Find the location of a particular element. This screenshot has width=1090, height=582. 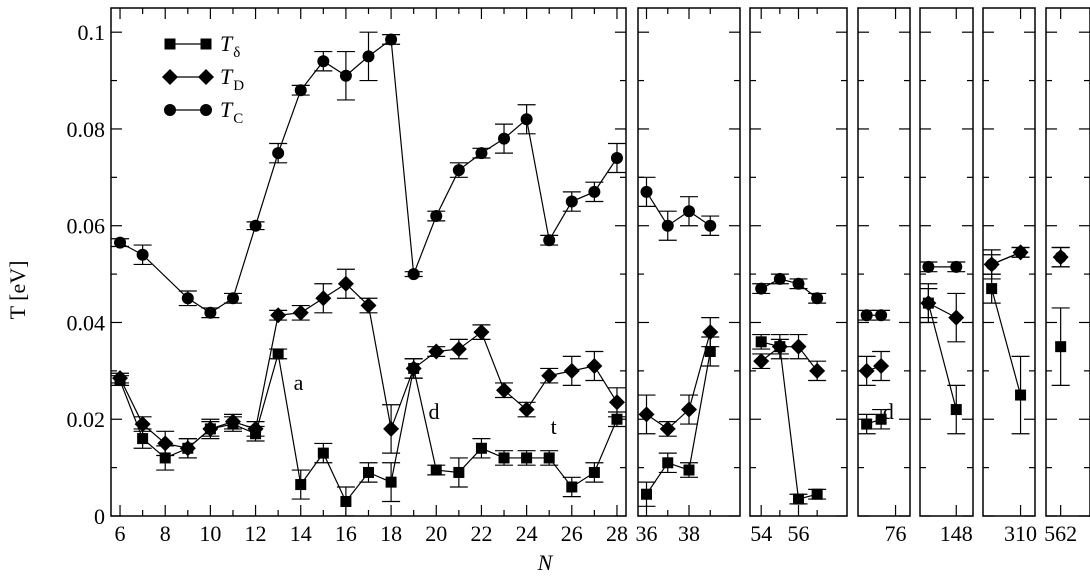

panel-4: 148 is located at coordinates (946, 276).